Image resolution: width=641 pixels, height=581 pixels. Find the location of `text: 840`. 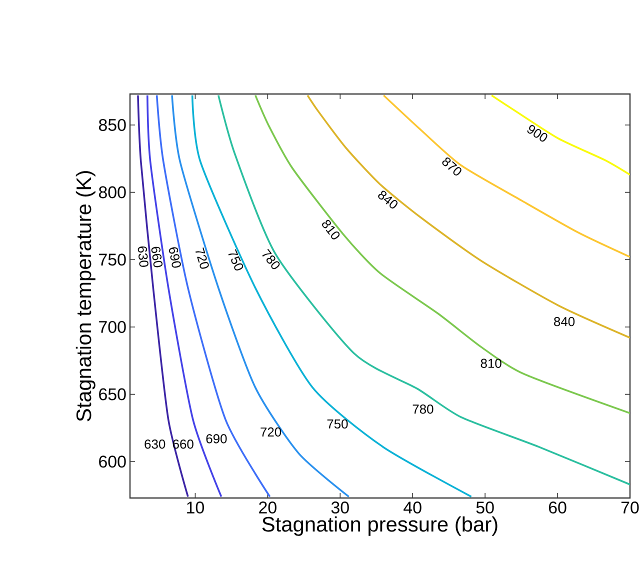

text: 840 is located at coordinates (388, 199).